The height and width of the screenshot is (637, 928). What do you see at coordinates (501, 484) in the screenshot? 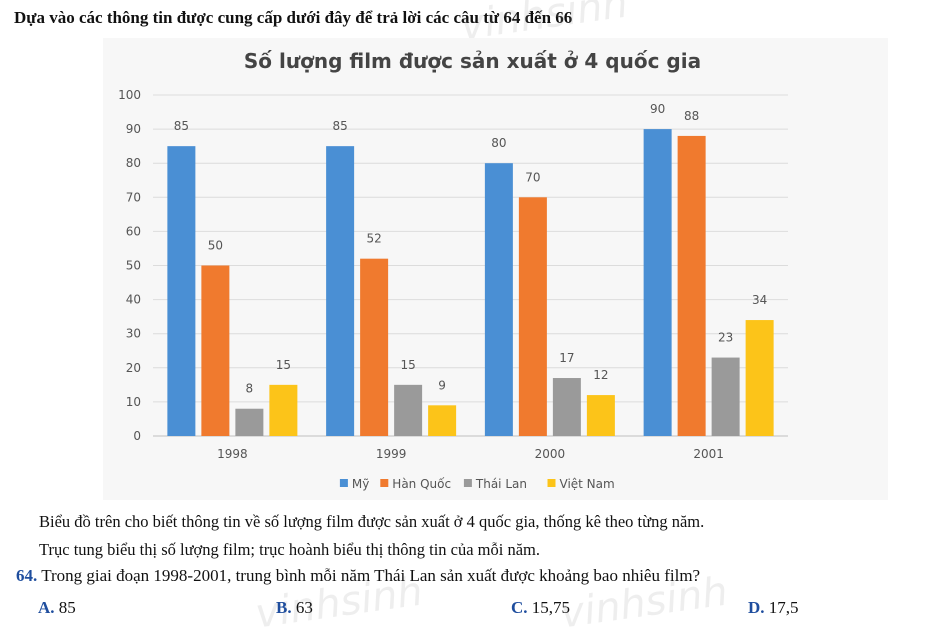
I see `legend-label: Thái Lan` at bounding box center [501, 484].